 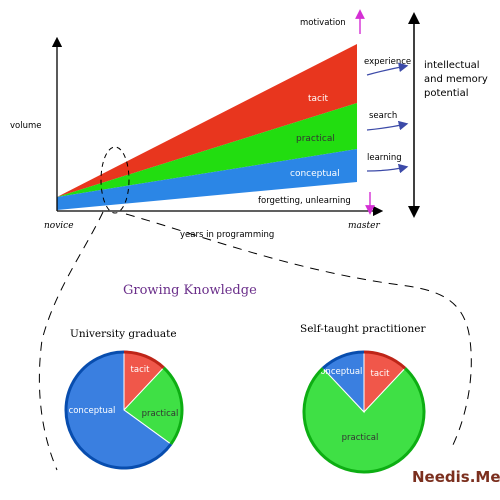 What do you see at coordinates (26, 126) in the screenshot?
I see `y-axis-label: volume` at bounding box center [26, 126].